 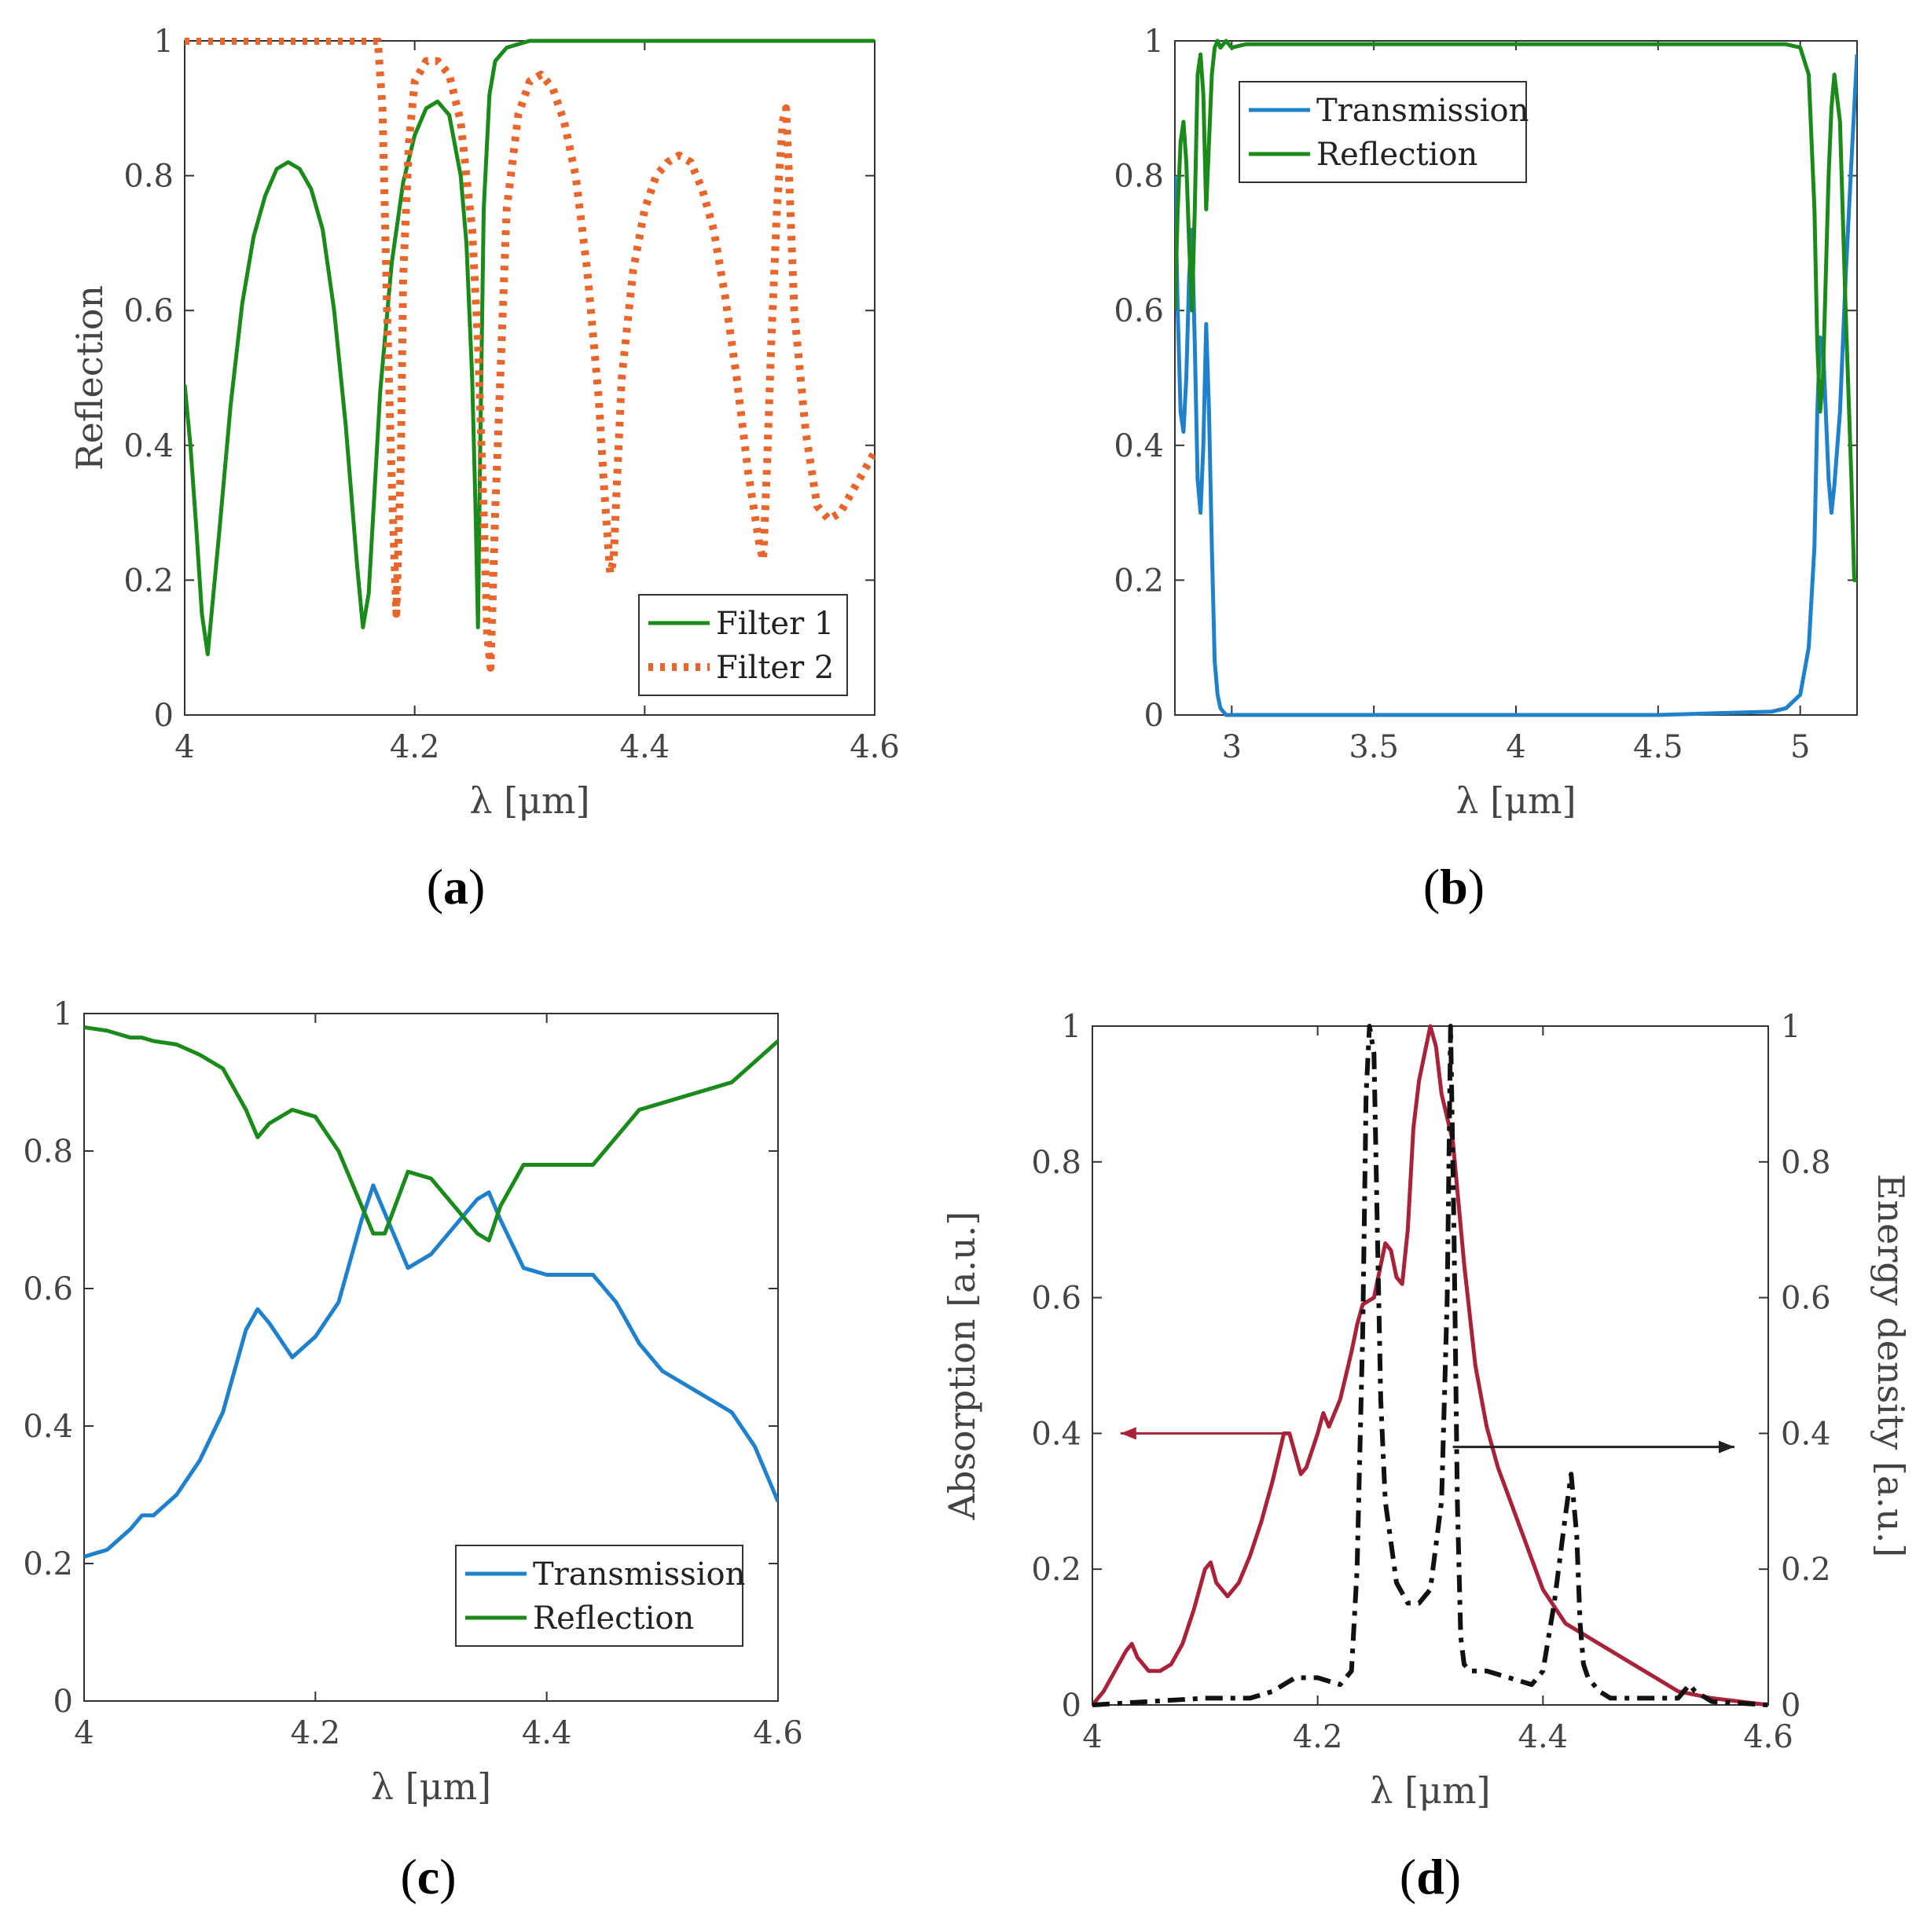 I want to click on x-tick-label: 3.5, so click(x=1374, y=747).